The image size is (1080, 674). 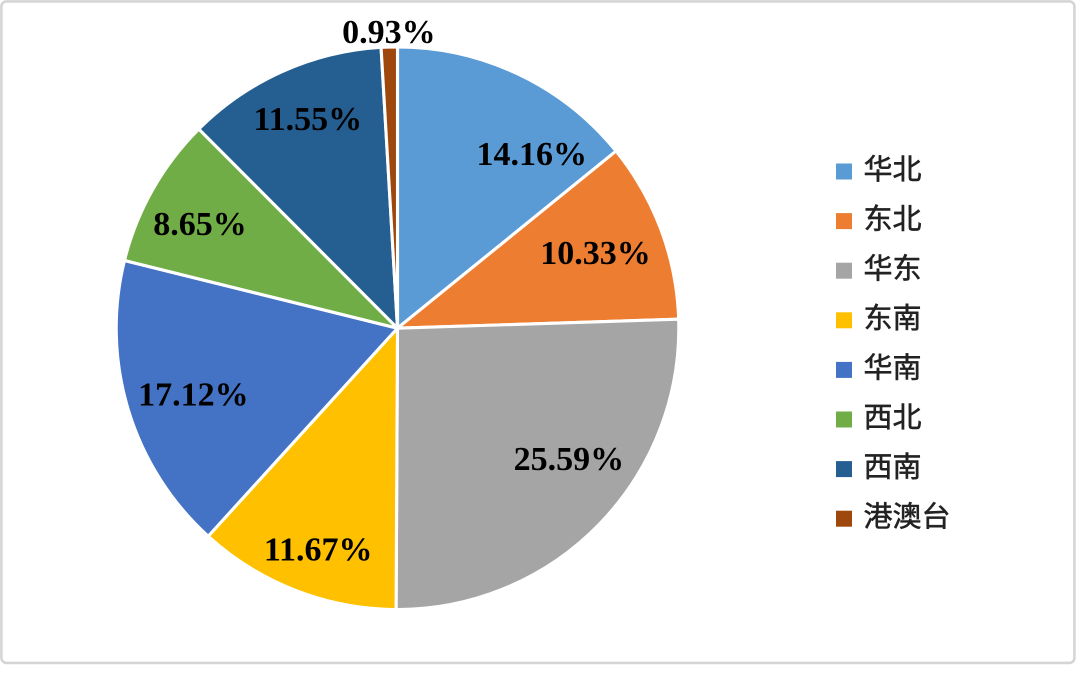 I want to click on svg-text: 8.65%, so click(x=200, y=224).